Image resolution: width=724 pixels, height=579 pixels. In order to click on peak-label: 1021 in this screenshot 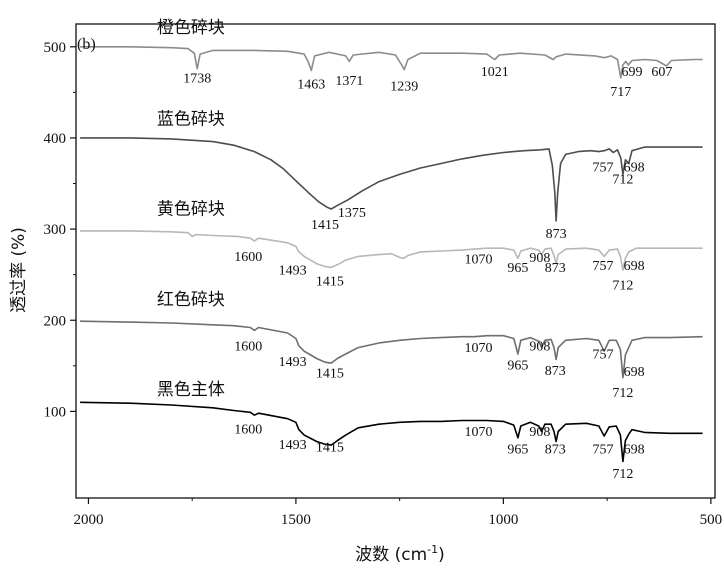, I will do `click(495, 72)`.